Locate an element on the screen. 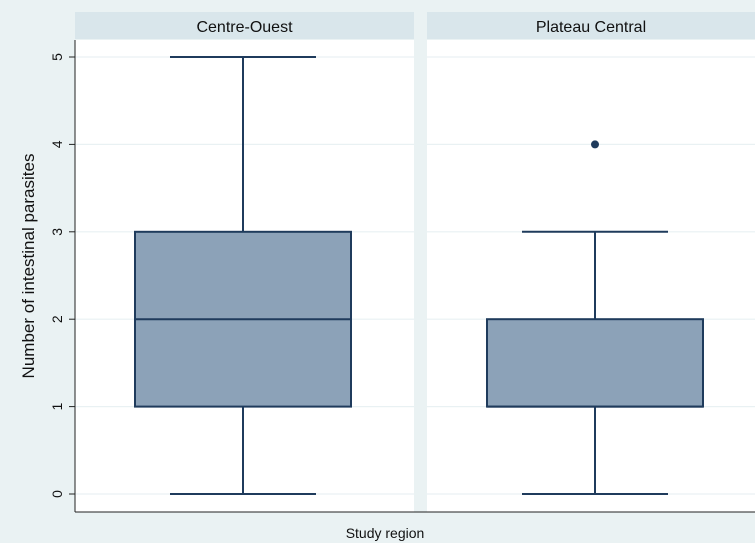 This screenshot has width=755, height=543. panel-title: Plateau Central is located at coordinates (591, 27).